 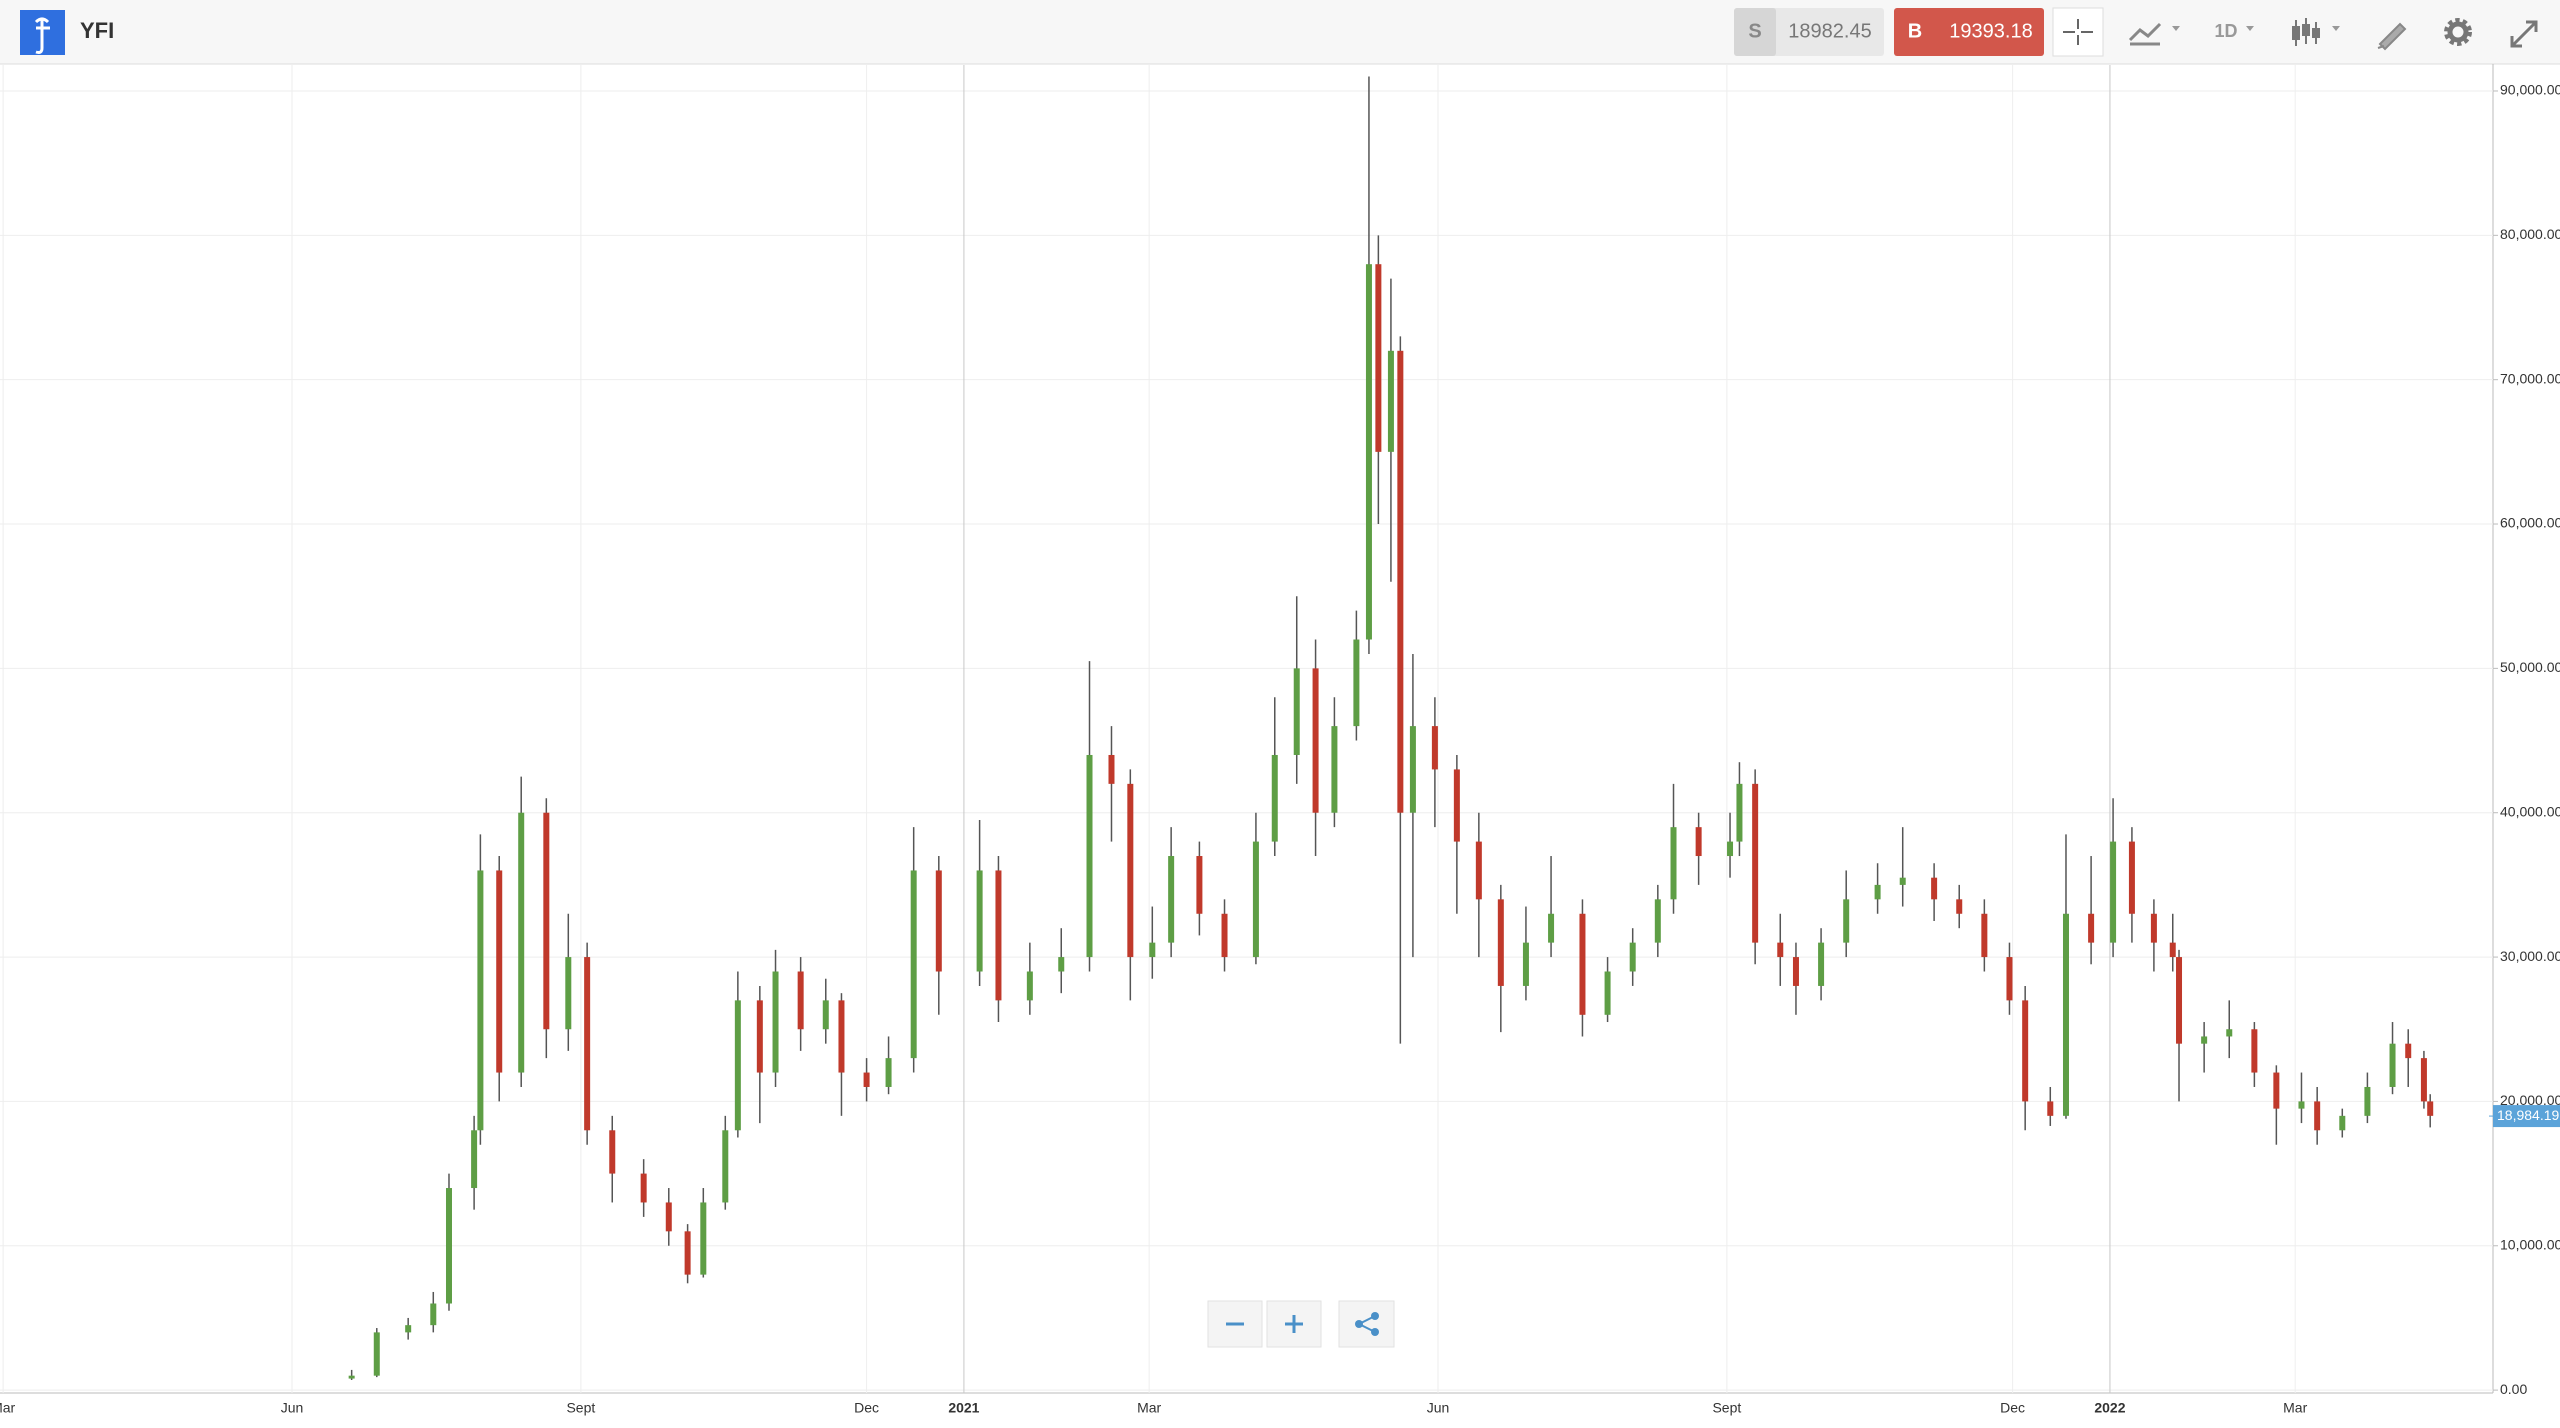 I want to click on y-tick-label: 0.00, so click(x=2513, y=1389).